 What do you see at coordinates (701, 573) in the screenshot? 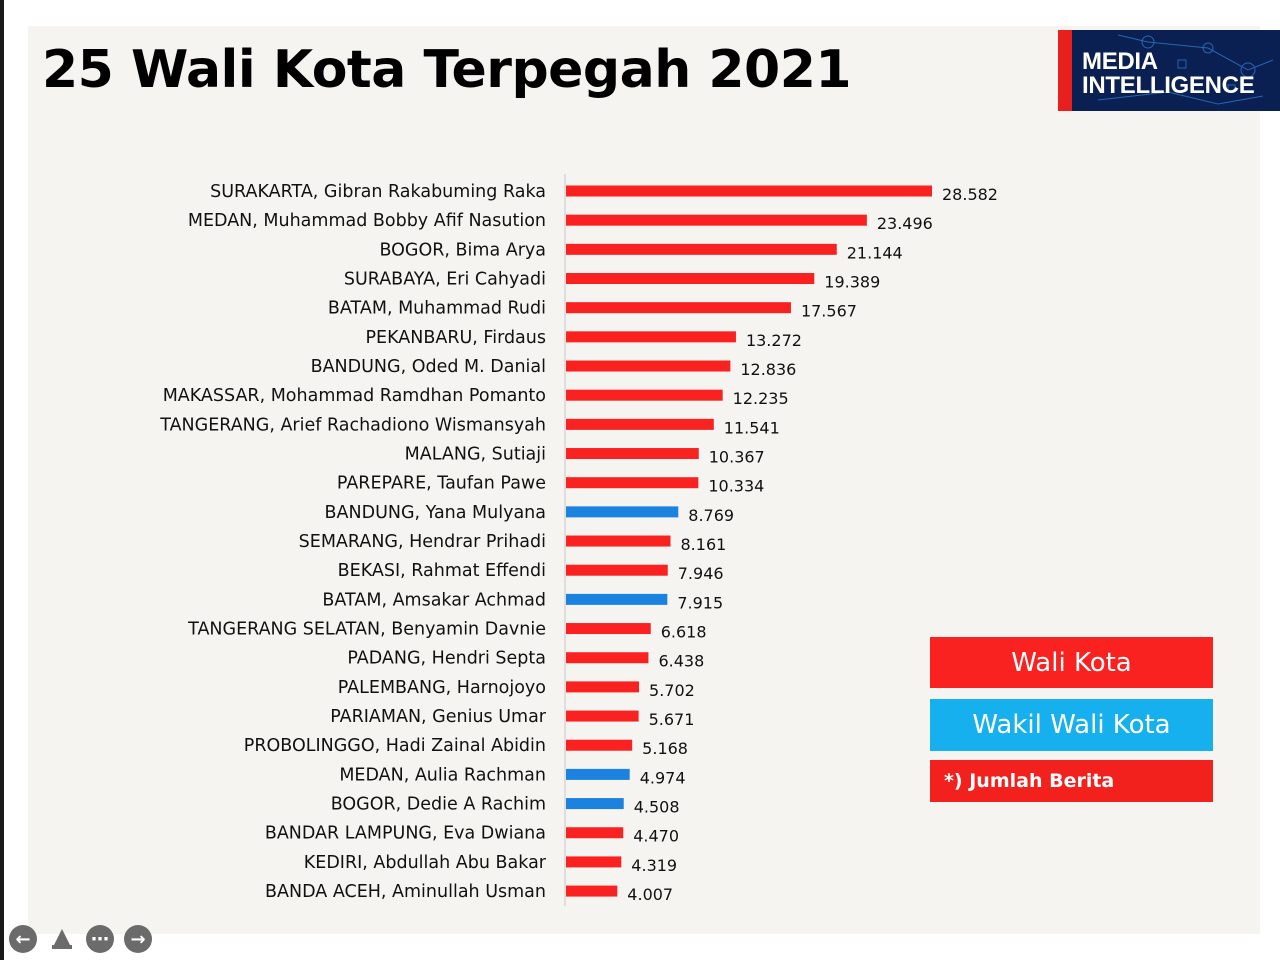
I see `value-label-14: 7.946` at bounding box center [701, 573].